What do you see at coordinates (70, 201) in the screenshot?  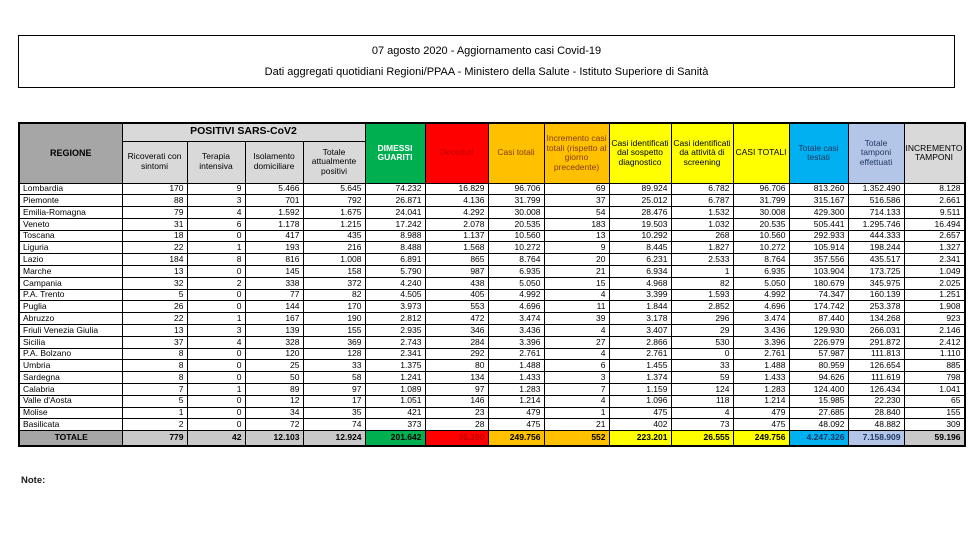 I see `region-name-cell: Piemonte` at bounding box center [70, 201].